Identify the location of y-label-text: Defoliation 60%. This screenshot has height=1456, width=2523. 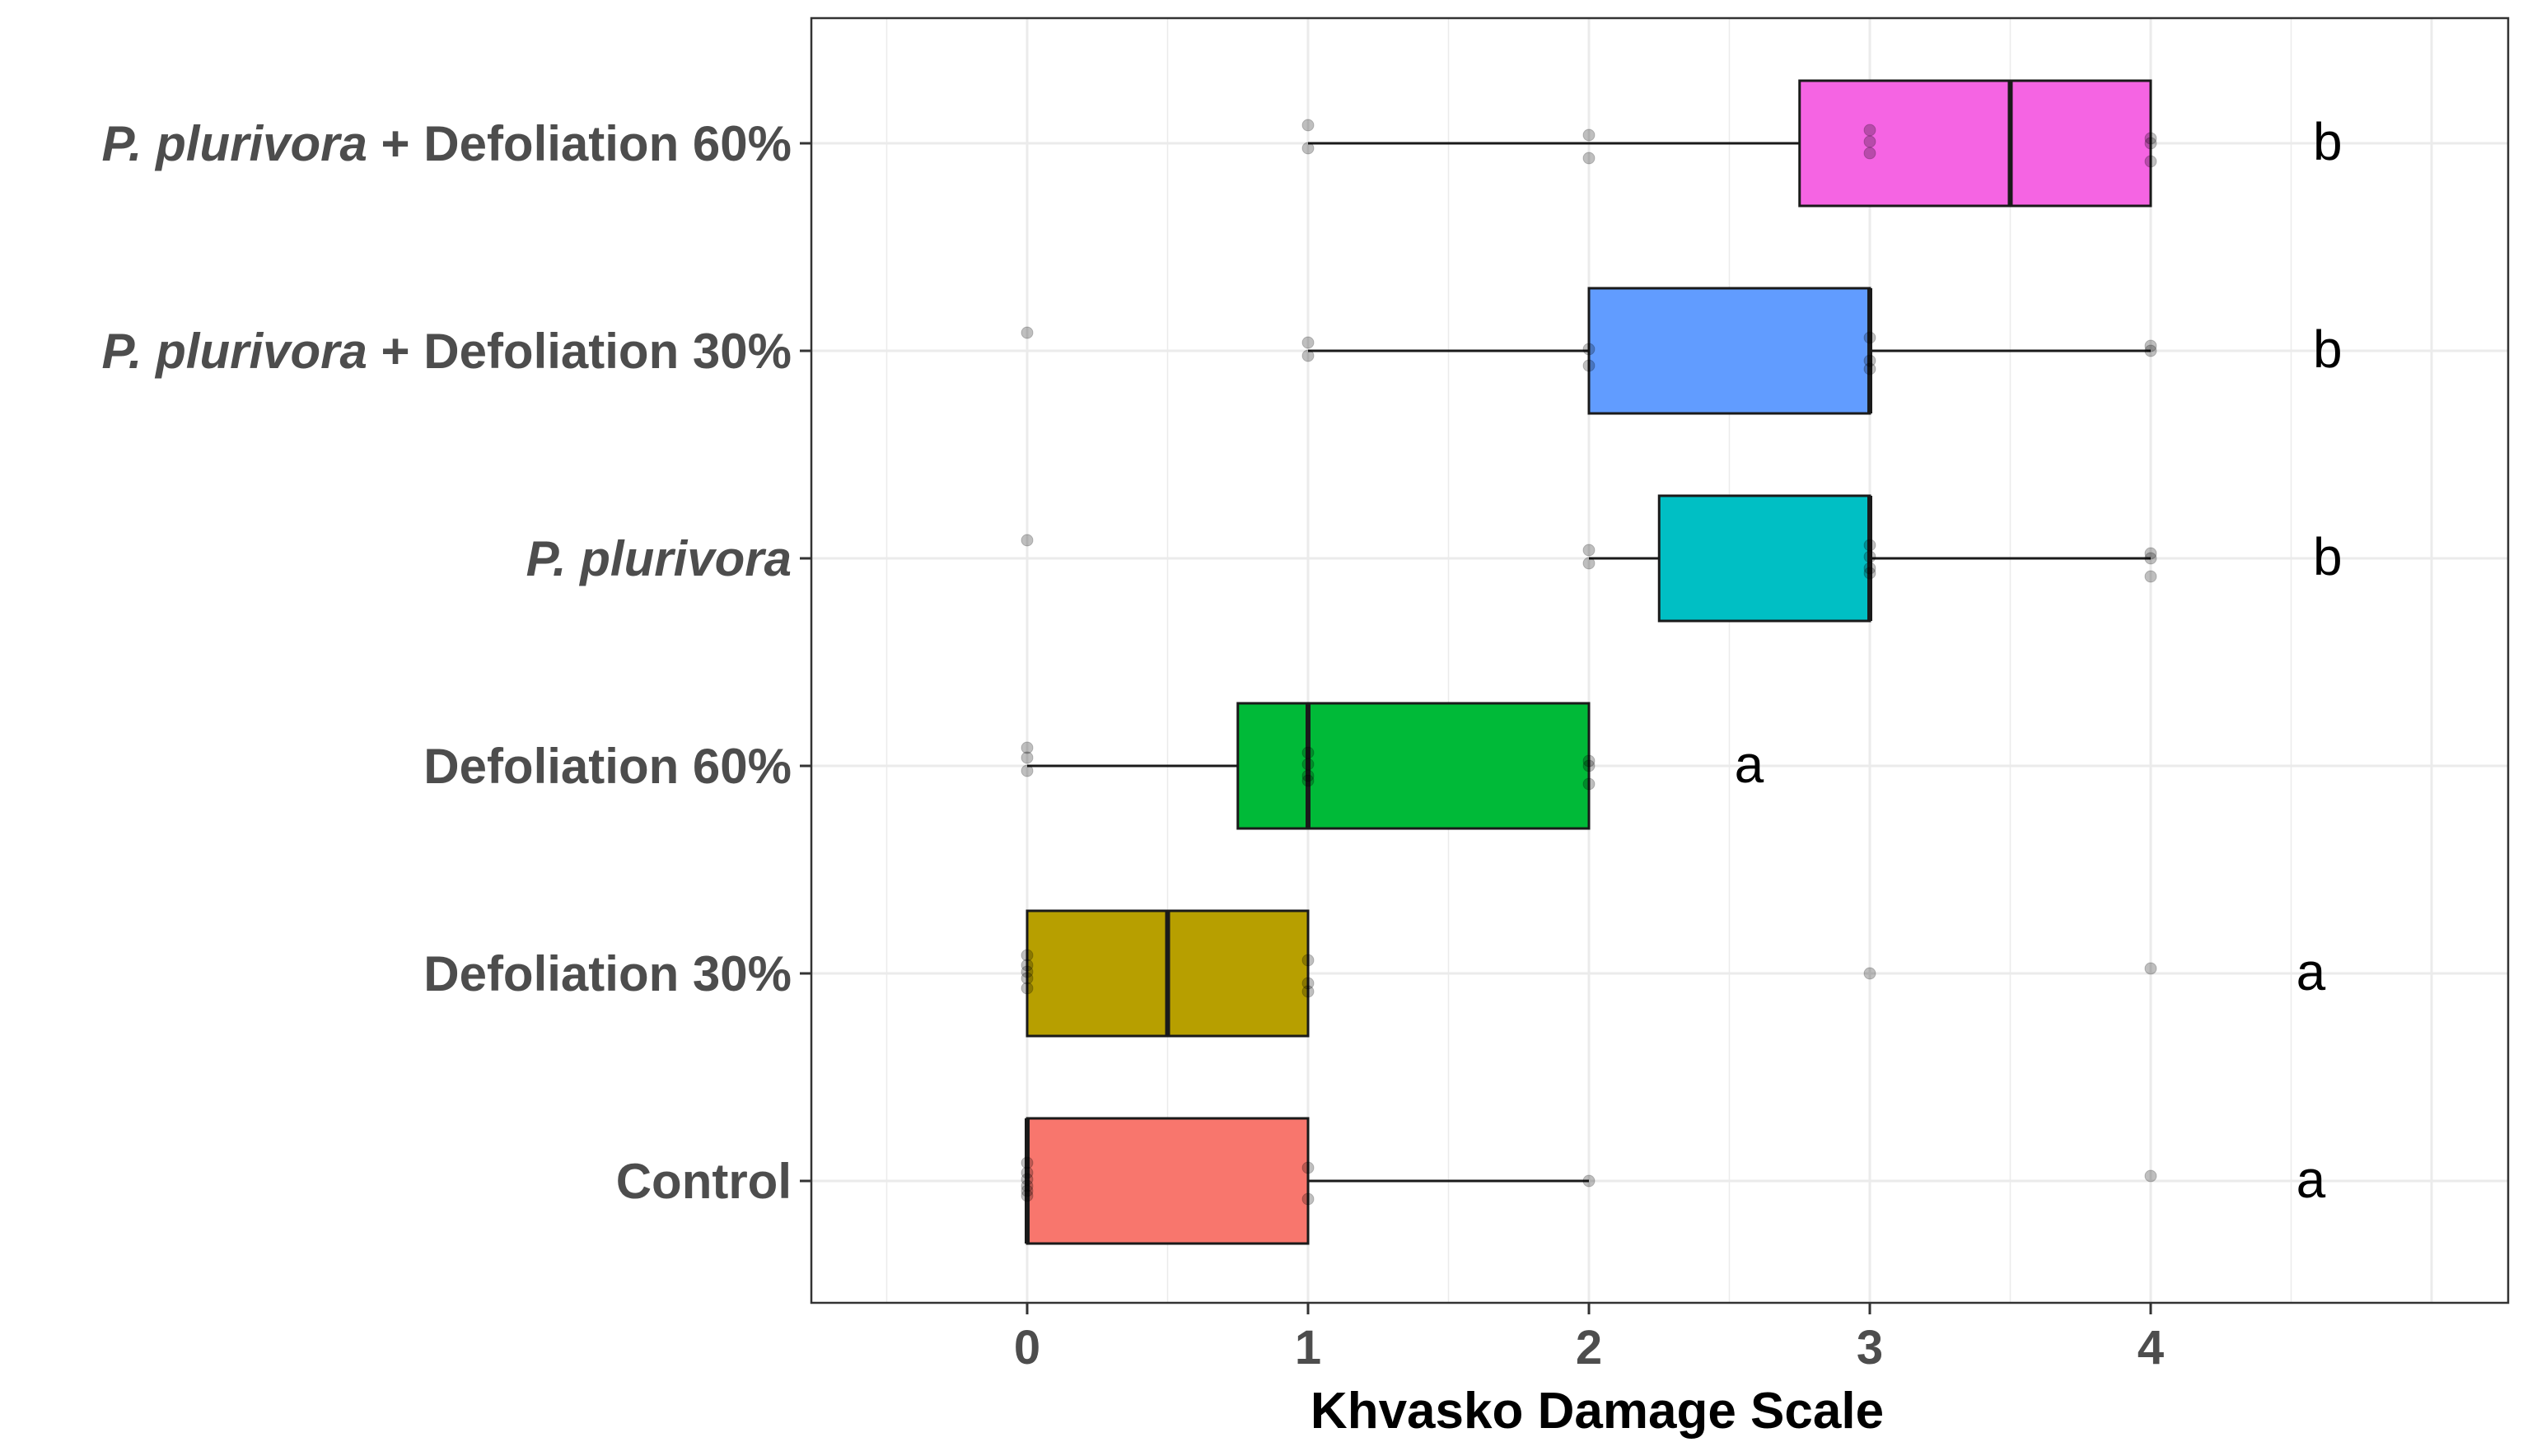
(607, 766).